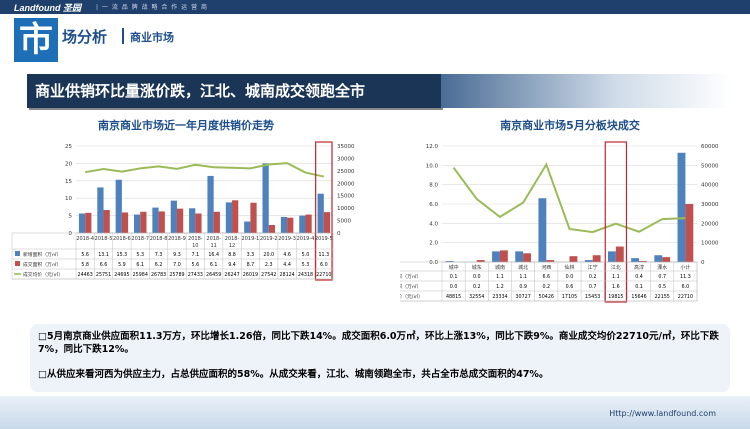 Image resolution: width=750 pixels, height=429 pixels. What do you see at coordinates (616, 267) in the screenshot?
I see `x-tick-label: 江北` at bounding box center [616, 267].